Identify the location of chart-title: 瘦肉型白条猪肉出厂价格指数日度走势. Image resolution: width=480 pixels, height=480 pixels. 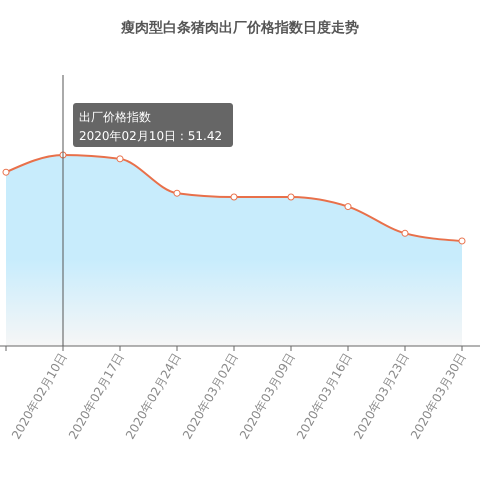
(239, 27).